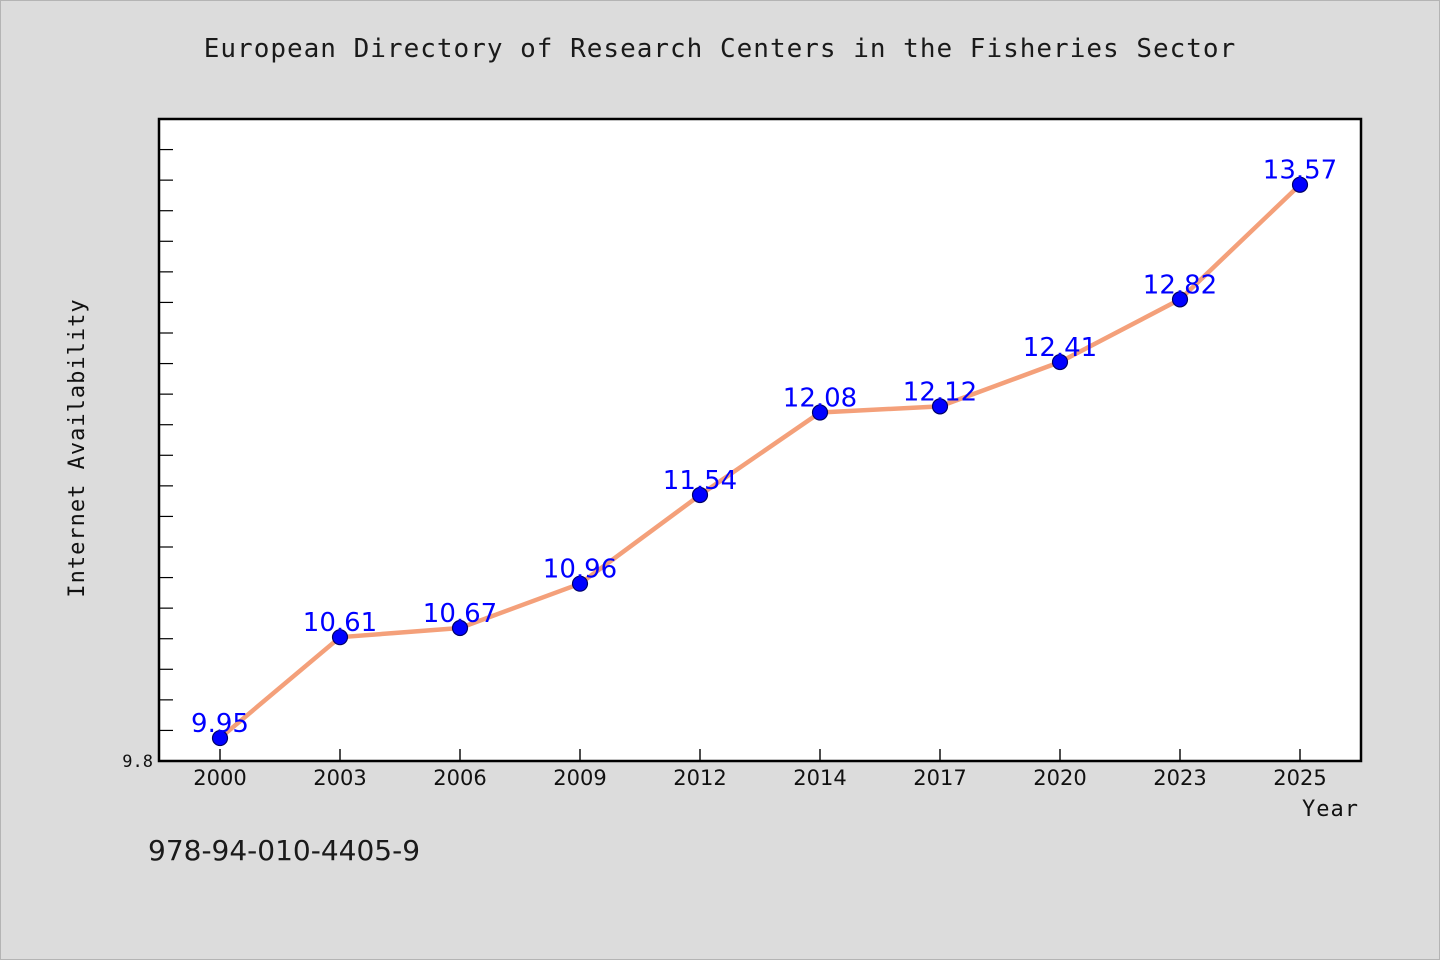  Describe the element at coordinates (166, 440) in the screenshot. I see `y-minor-ticks` at that location.